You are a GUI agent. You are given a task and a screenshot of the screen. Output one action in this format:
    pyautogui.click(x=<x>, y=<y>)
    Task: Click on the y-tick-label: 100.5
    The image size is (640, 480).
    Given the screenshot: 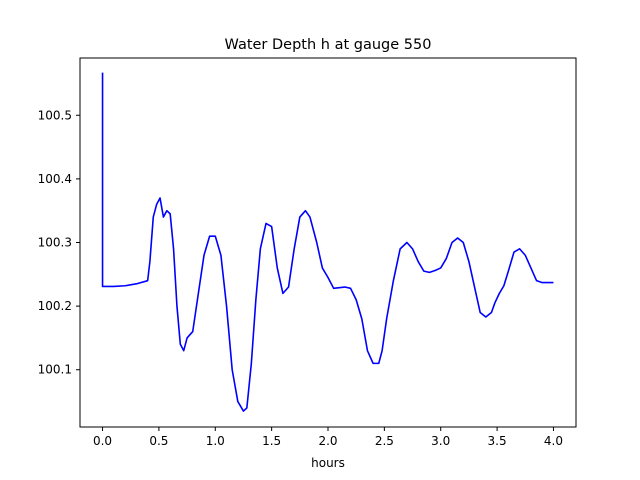 What is the action you would take?
    pyautogui.click(x=55, y=115)
    